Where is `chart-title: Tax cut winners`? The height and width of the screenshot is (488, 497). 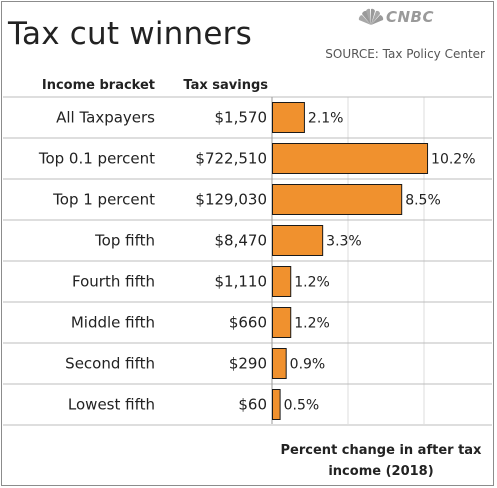 chart-title: Tax cut winners is located at coordinates (130, 34).